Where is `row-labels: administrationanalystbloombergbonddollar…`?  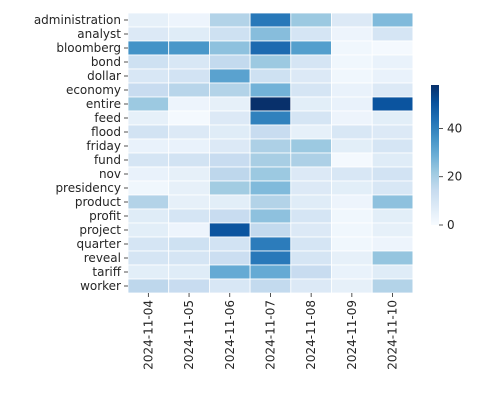 row-labels: administrationanalystbloombergbonddollar… is located at coordinates (81, 153).